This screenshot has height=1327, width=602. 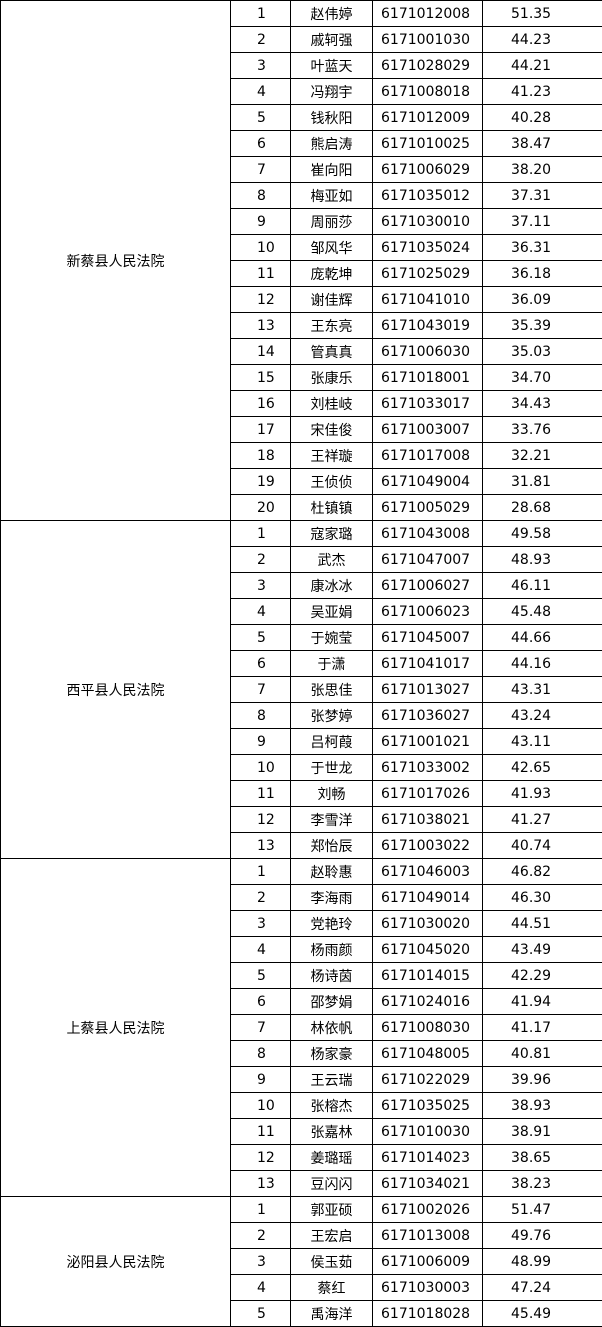 I want to click on name-cell: 豆闪闪, so click(x=331, y=1183).